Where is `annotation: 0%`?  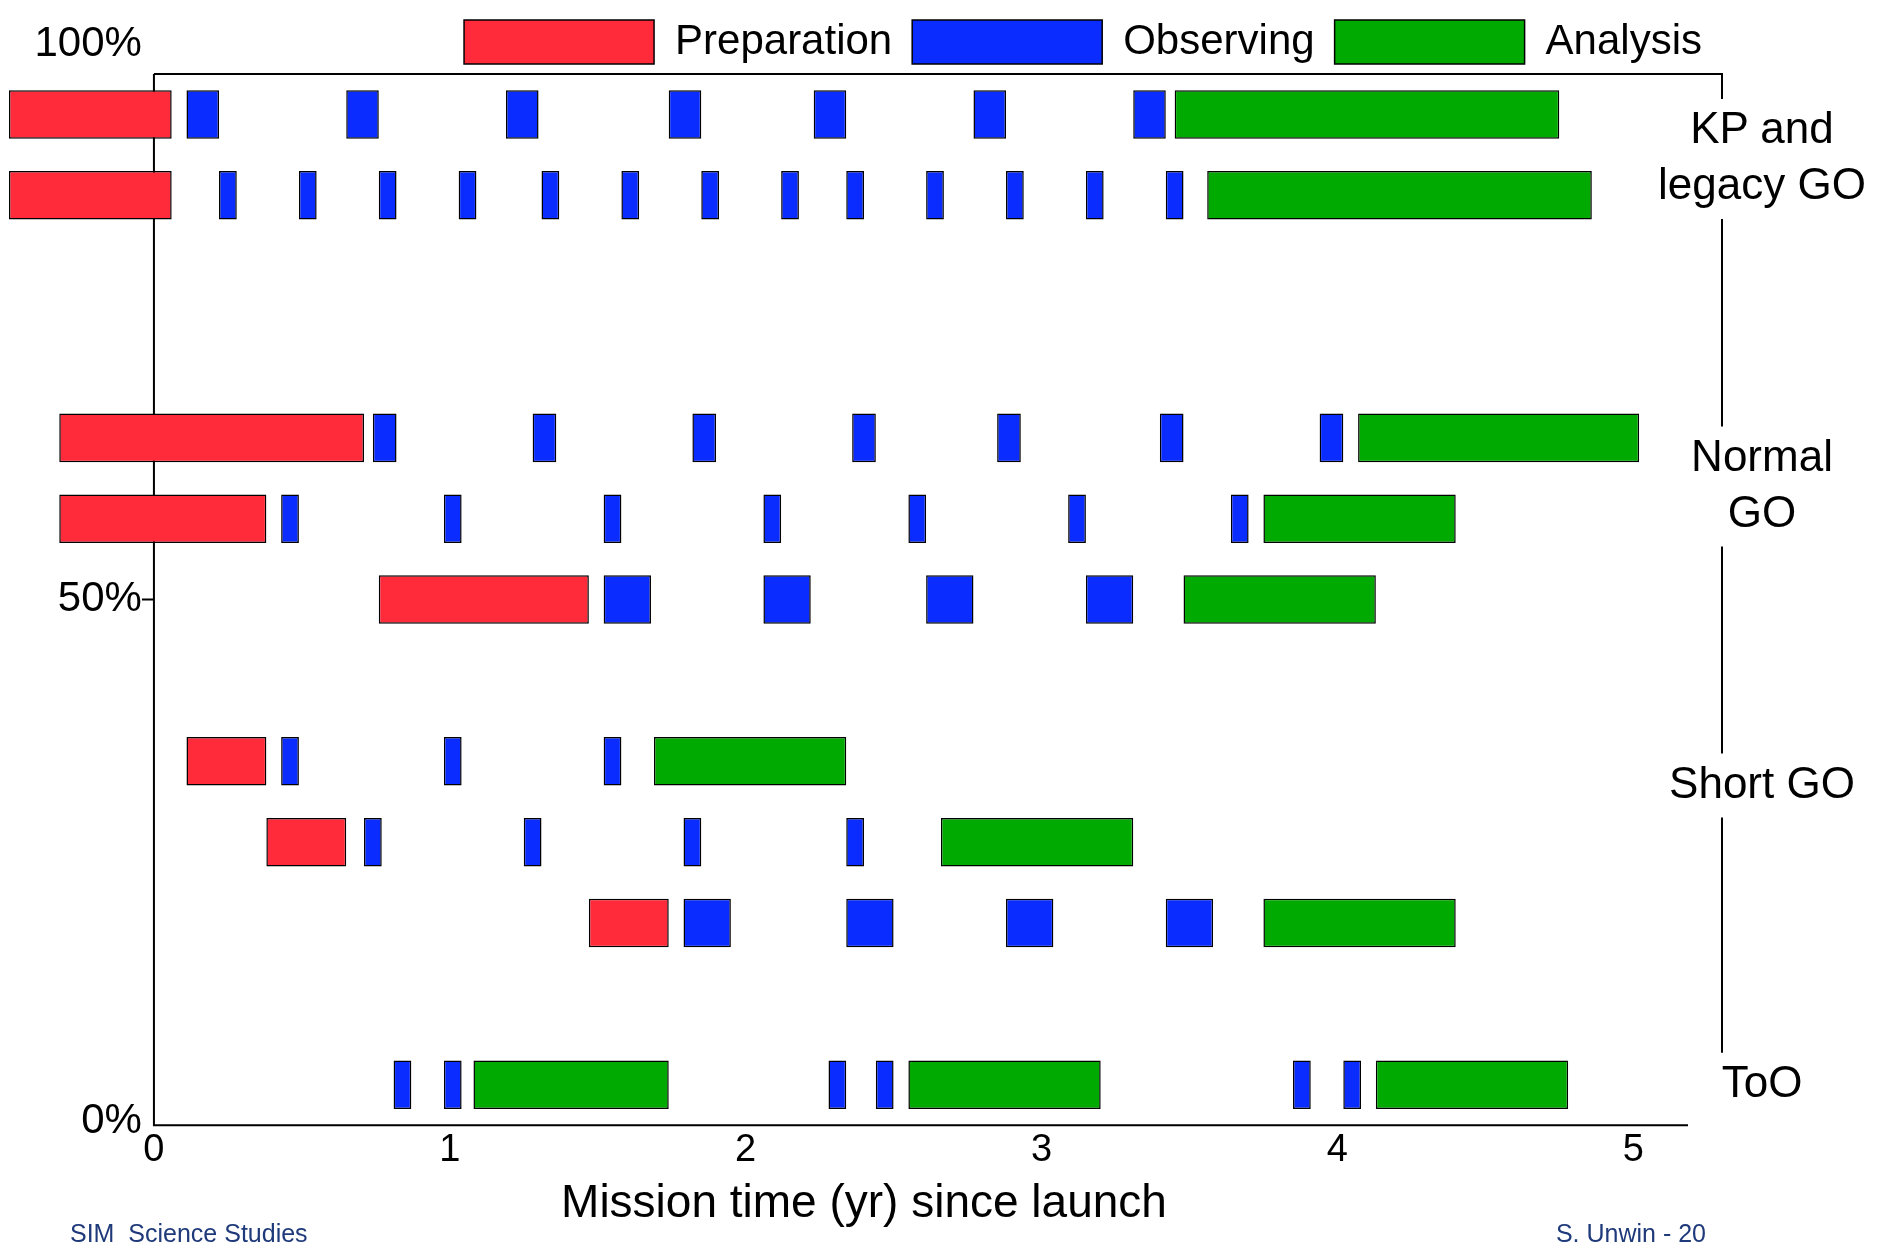 annotation: 0% is located at coordinates (111, 1118).